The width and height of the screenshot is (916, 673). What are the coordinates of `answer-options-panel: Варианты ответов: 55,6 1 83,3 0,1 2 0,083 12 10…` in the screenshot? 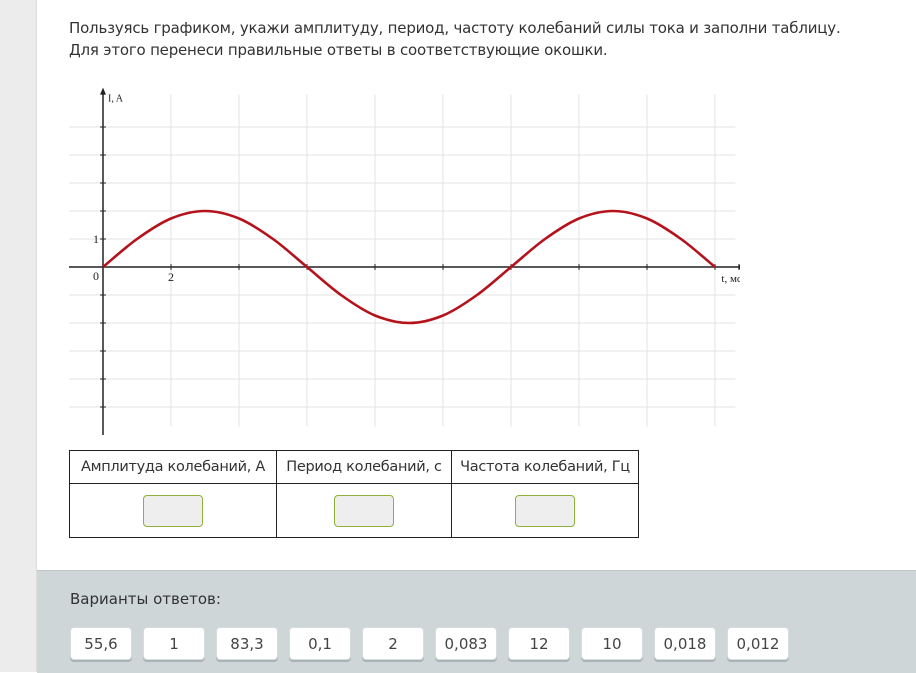 It's located at (476, 621).